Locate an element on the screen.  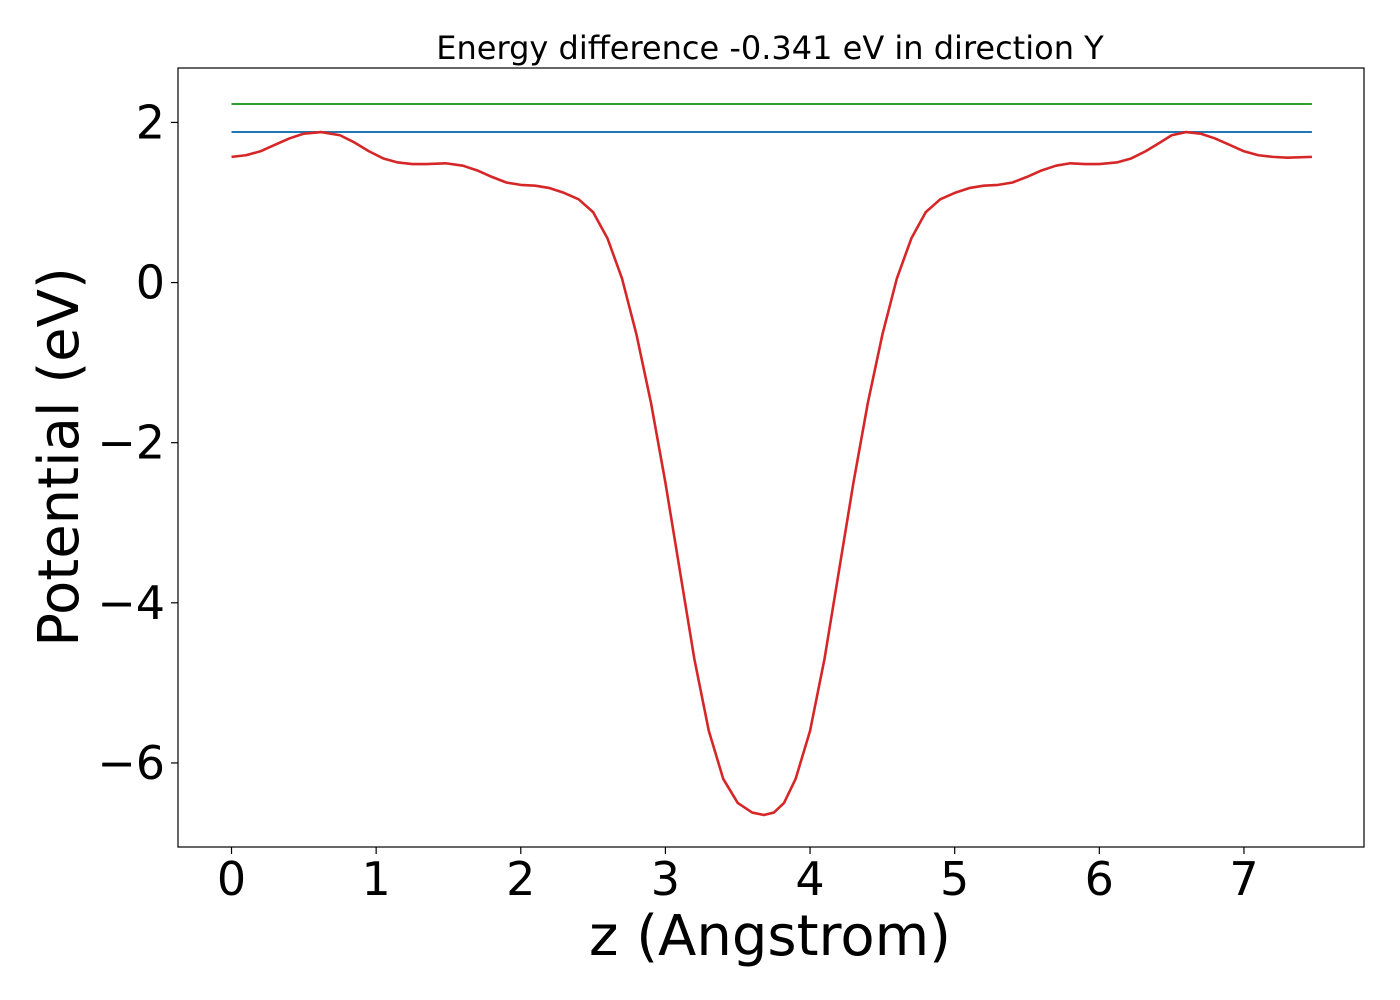
x-tick-label: 2 is located at coordinates (520, 879).